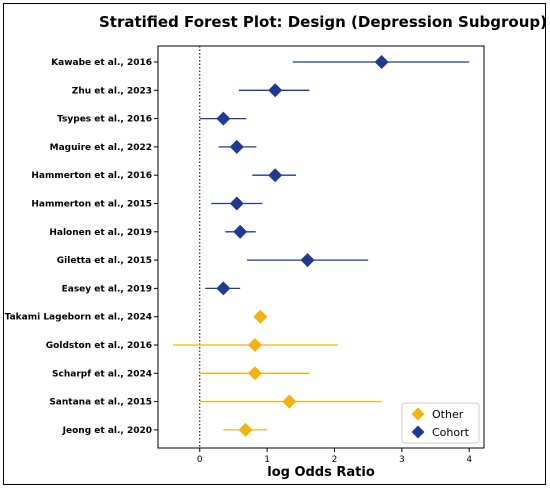  Describe the element at coordinates (191, 90) in the screenshot. I see `study-row: Zhu et al., 2023` at that location.